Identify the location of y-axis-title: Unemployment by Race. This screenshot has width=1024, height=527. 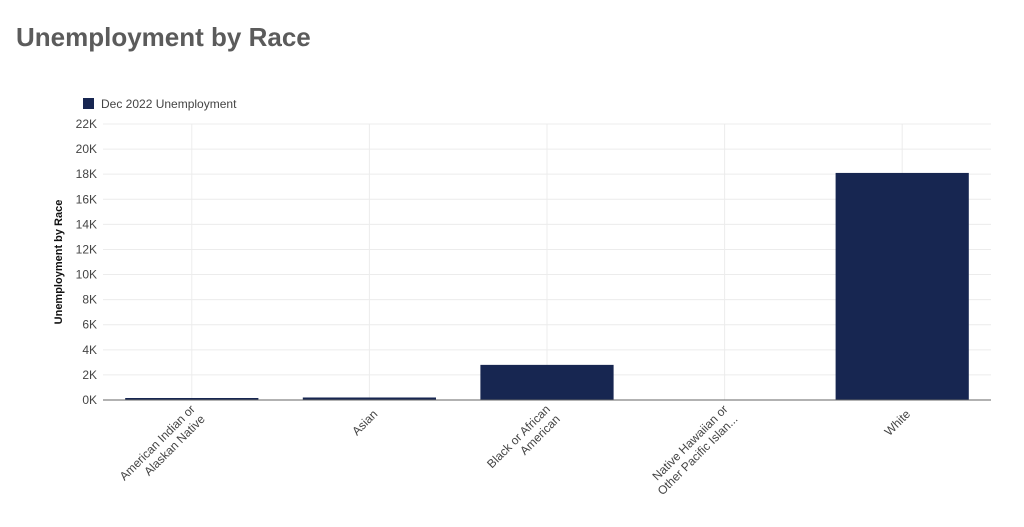
(59, 262).